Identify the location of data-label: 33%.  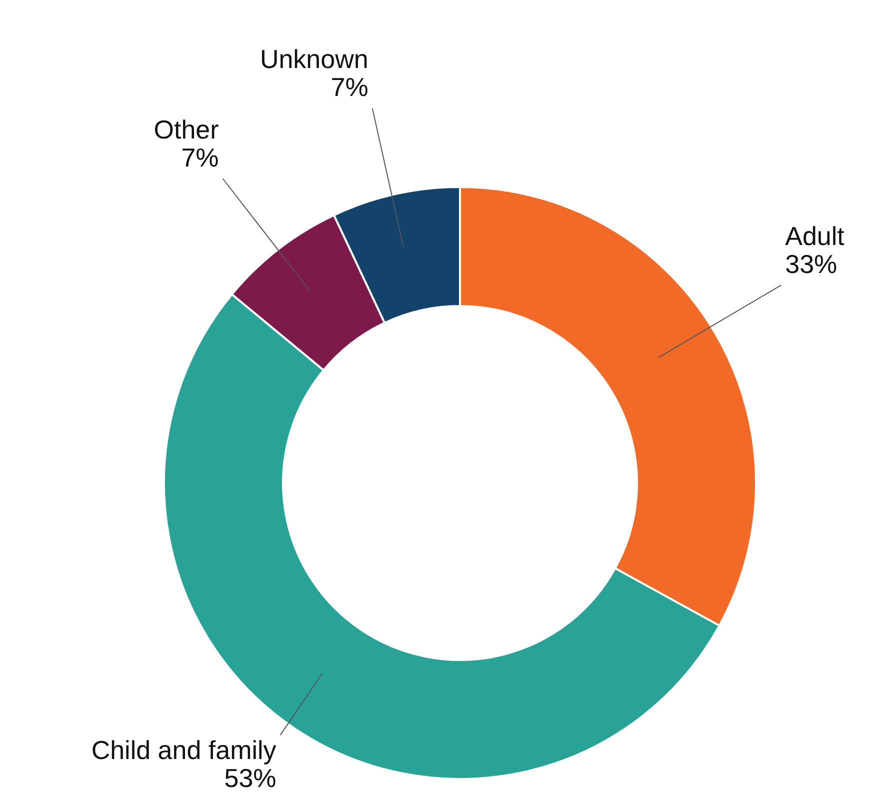
(811, 264).